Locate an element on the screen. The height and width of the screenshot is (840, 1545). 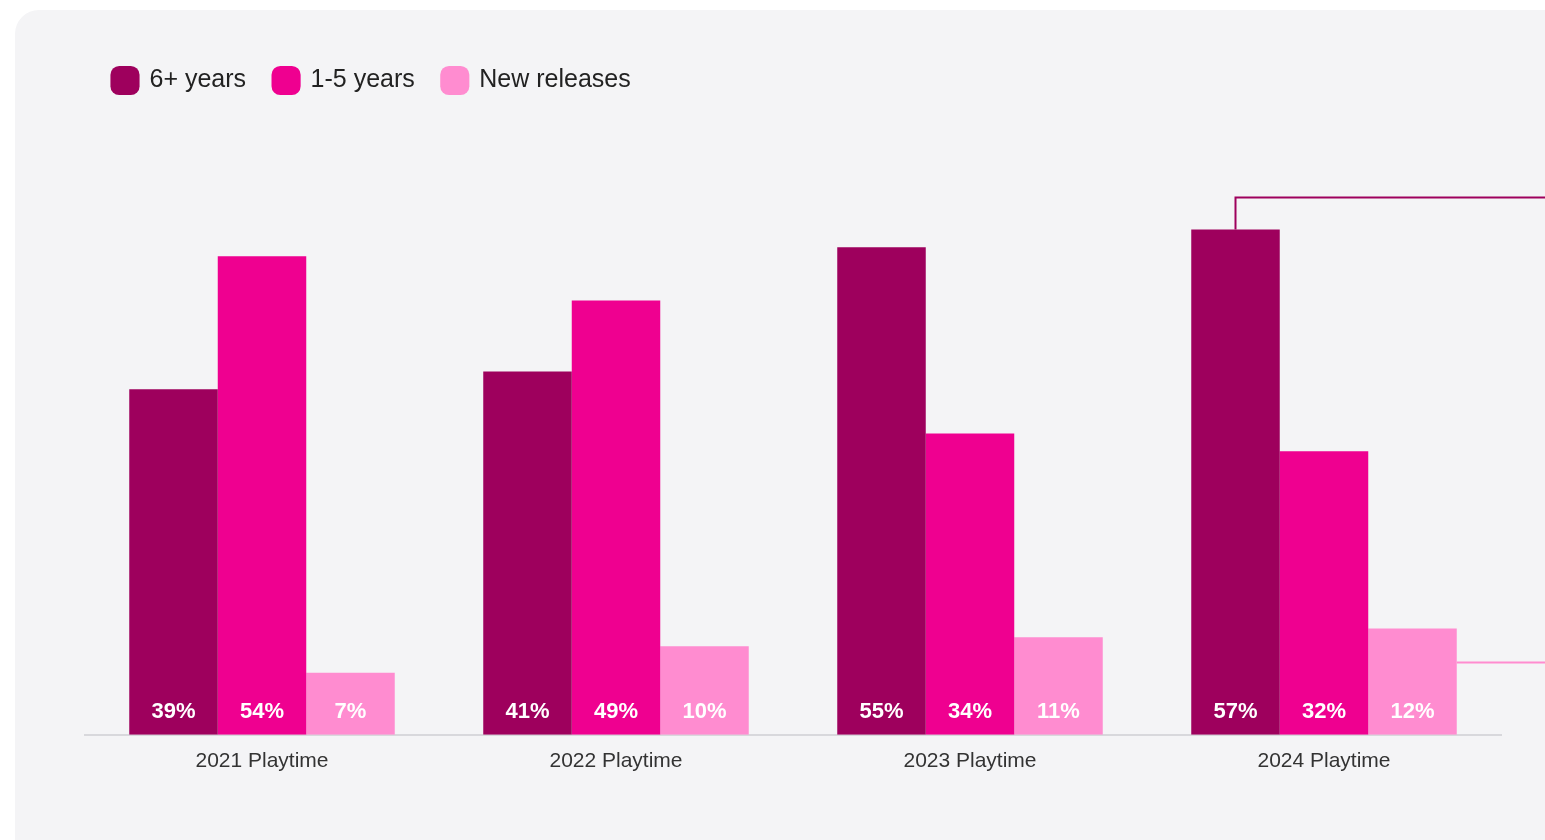
data-label: 34% is located at coordinates (970, 710).